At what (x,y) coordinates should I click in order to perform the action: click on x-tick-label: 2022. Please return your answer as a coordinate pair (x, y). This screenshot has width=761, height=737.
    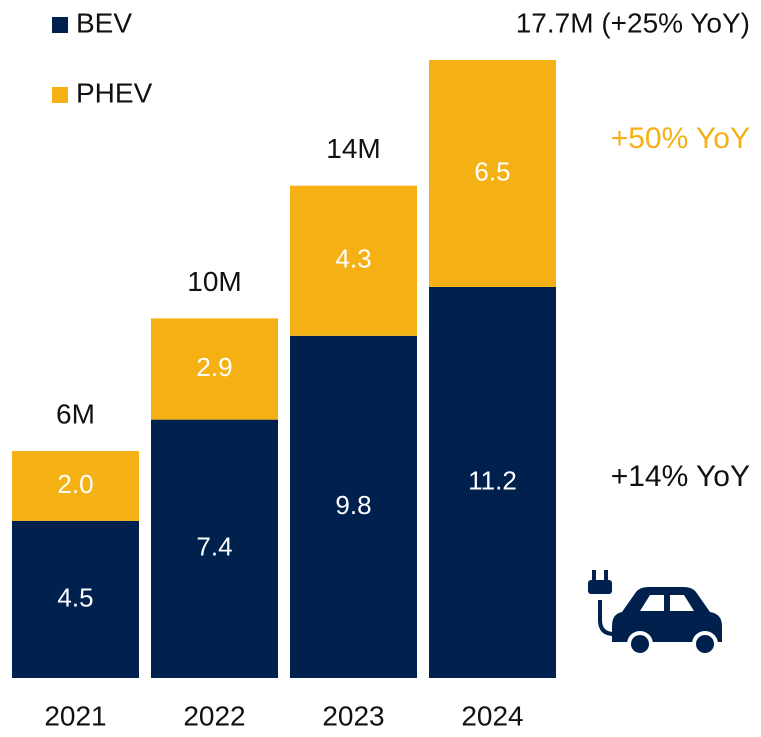
    Looking at the image, I should click on (214, 715).